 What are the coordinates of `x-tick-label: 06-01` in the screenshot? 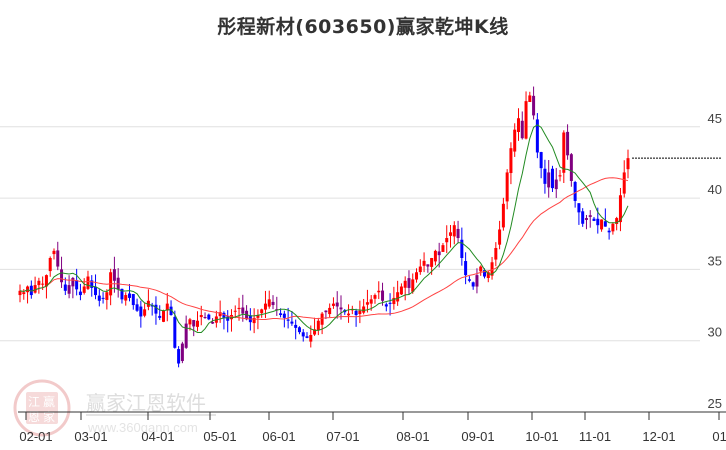 It's located at (278, 436).